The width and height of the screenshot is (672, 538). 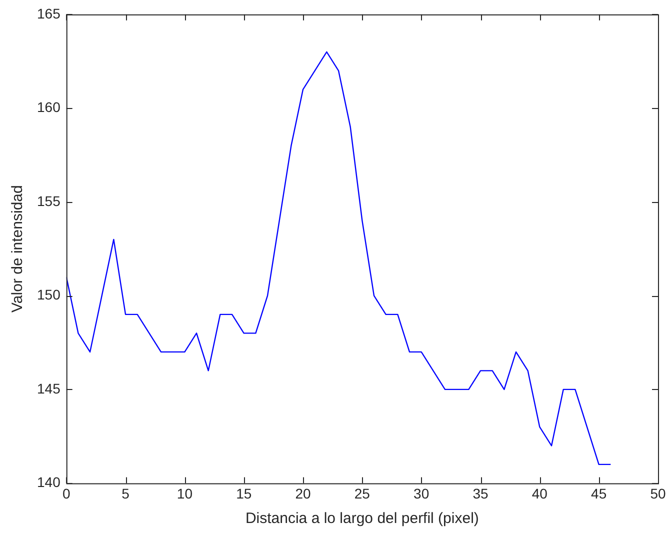 What do you see at coordinates (244, 493) in the screenshot?
I see `x-tick-label: 15` at bounding box center [244, 493].